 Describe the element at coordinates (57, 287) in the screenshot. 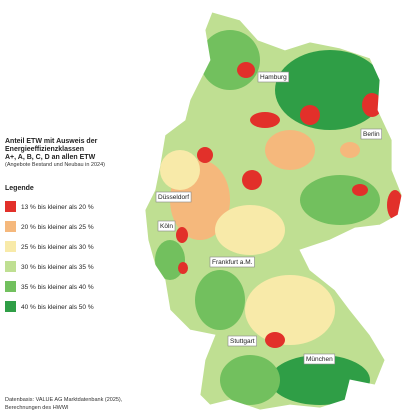

I see `legend-label: 35 % bis kleiner als 40 %` at that location.